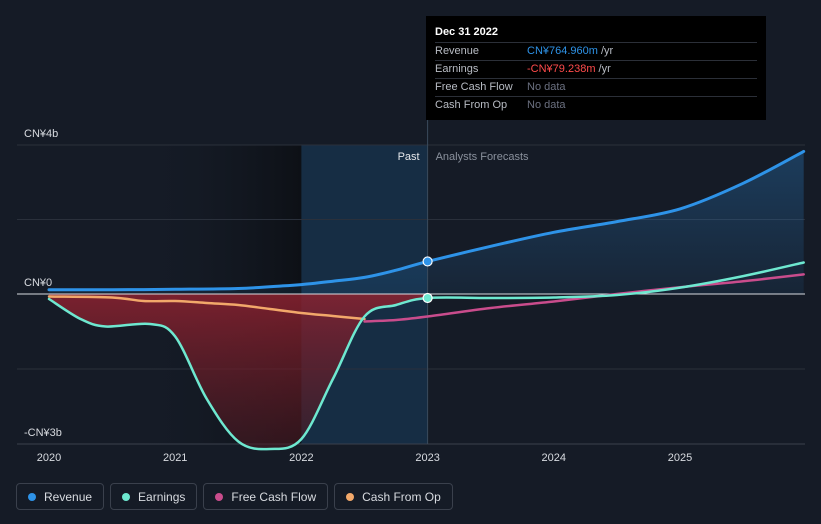  What do you see at coordinates (274, 496) in the screenshot?
I see `legend-label: Free Cash Flow` at bounding box center [274, 496].